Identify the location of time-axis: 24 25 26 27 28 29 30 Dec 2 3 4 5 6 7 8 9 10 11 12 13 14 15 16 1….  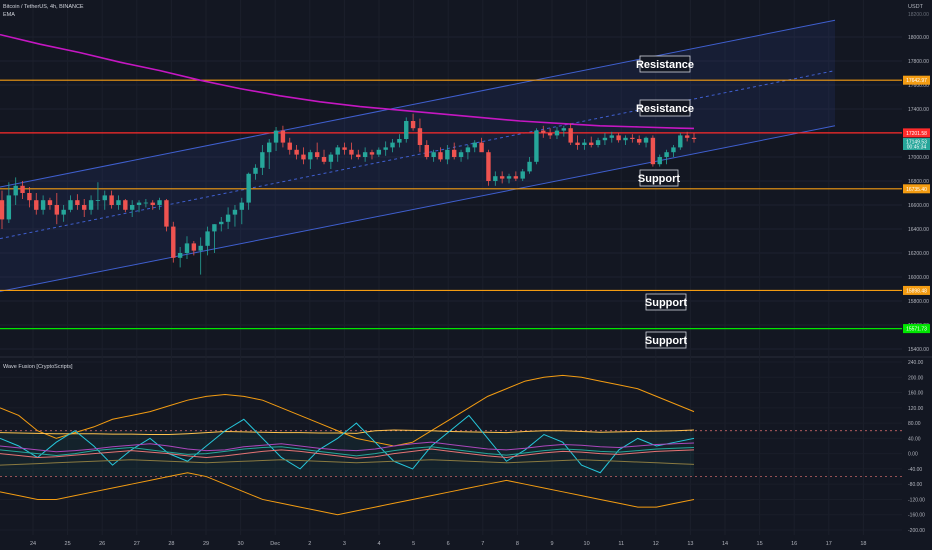
(448, 544).